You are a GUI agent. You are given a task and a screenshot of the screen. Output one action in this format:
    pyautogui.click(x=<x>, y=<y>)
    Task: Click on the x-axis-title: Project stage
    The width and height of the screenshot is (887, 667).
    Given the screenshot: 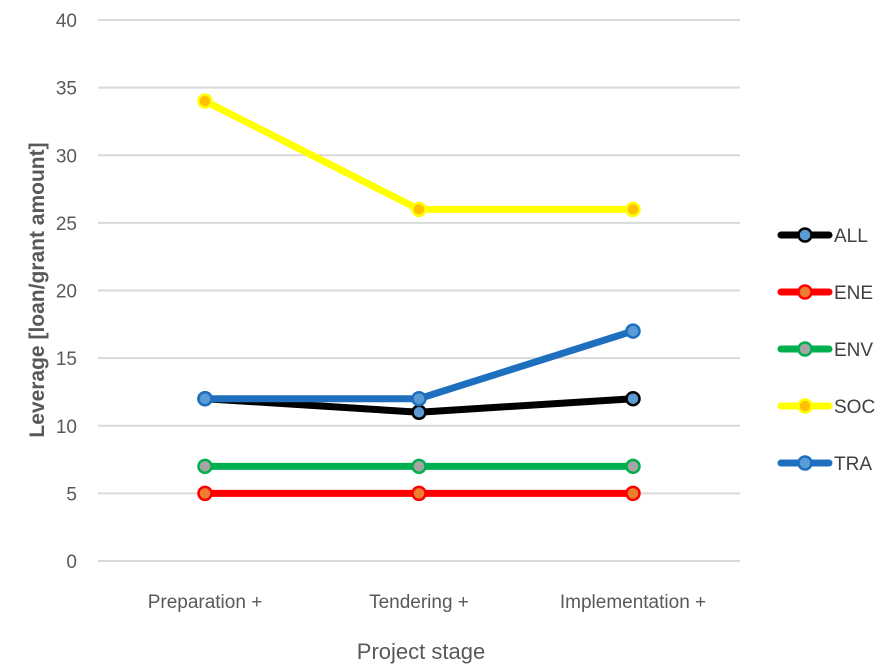 What is the action you would take?
    pyautogui.click(x=421, y=651)
    